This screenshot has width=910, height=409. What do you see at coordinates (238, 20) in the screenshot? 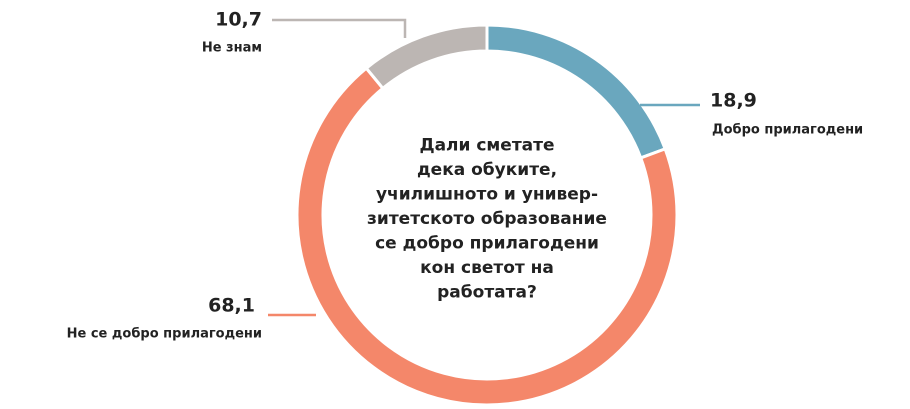
I see `value-label: 10,7` at bounding box center [238, 20].